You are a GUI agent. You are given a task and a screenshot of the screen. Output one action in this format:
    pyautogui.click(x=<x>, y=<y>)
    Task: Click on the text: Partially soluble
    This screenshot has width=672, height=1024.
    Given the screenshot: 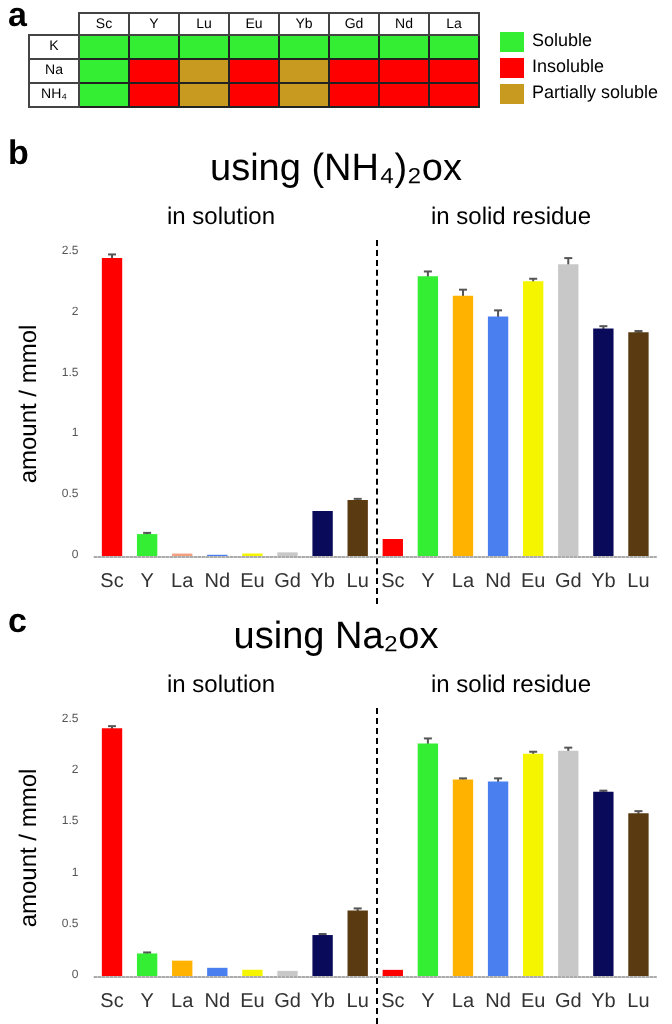 What is the action you would take?
    pyautogui.click(x=595, y=93)
    